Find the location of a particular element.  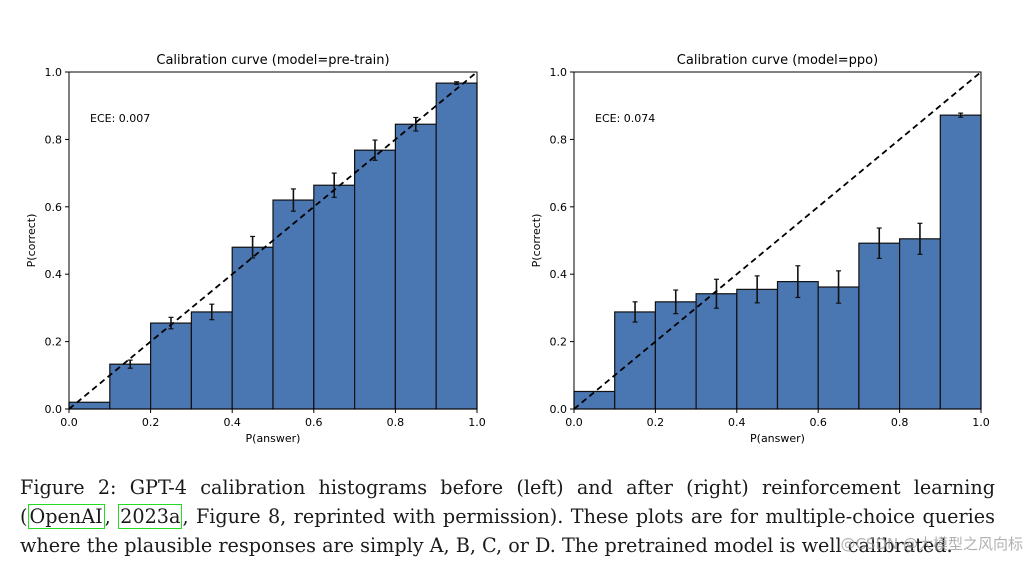

right-chart-title: Calibration curve (model=ppo) is located at coordinates (777, 60).